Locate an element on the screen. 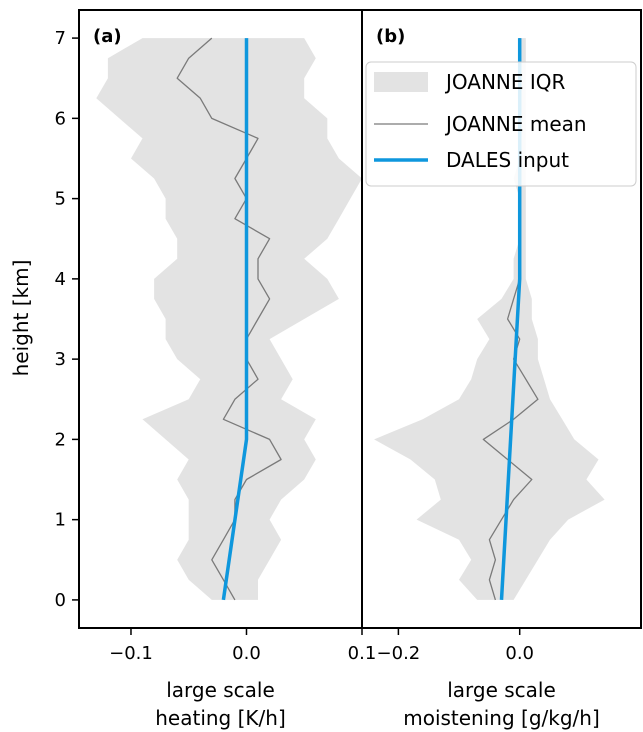 The width and height of the screenshot is (643, 732). y-tick-label-4: 4 is located at coordinates (60, 279).